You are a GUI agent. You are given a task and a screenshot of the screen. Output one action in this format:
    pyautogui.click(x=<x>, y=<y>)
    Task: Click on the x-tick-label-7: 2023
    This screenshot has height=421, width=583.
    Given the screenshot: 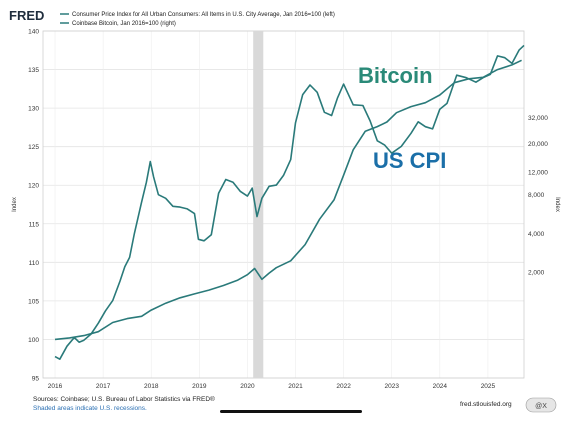 What is the action you would take?
    pyautogui.click(x=391, y=386)
    